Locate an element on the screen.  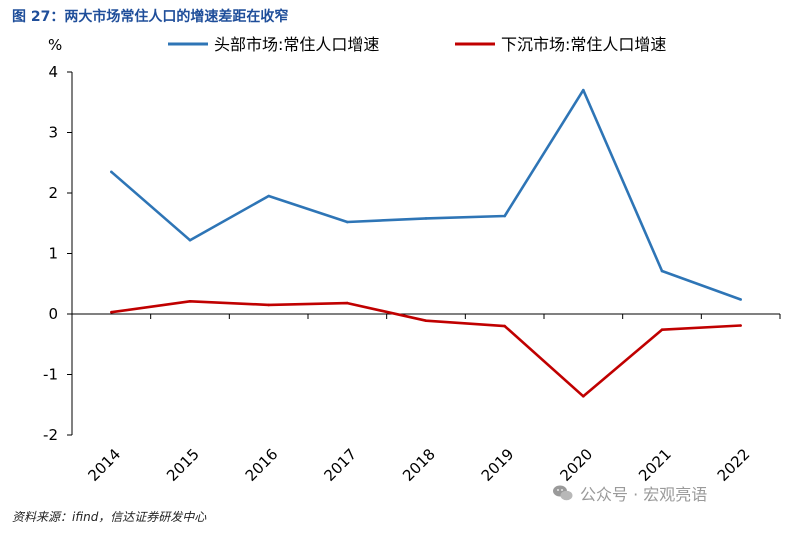
watermark-text: 公众号 · 宏观亮语 is located at coordinates (644, 494).